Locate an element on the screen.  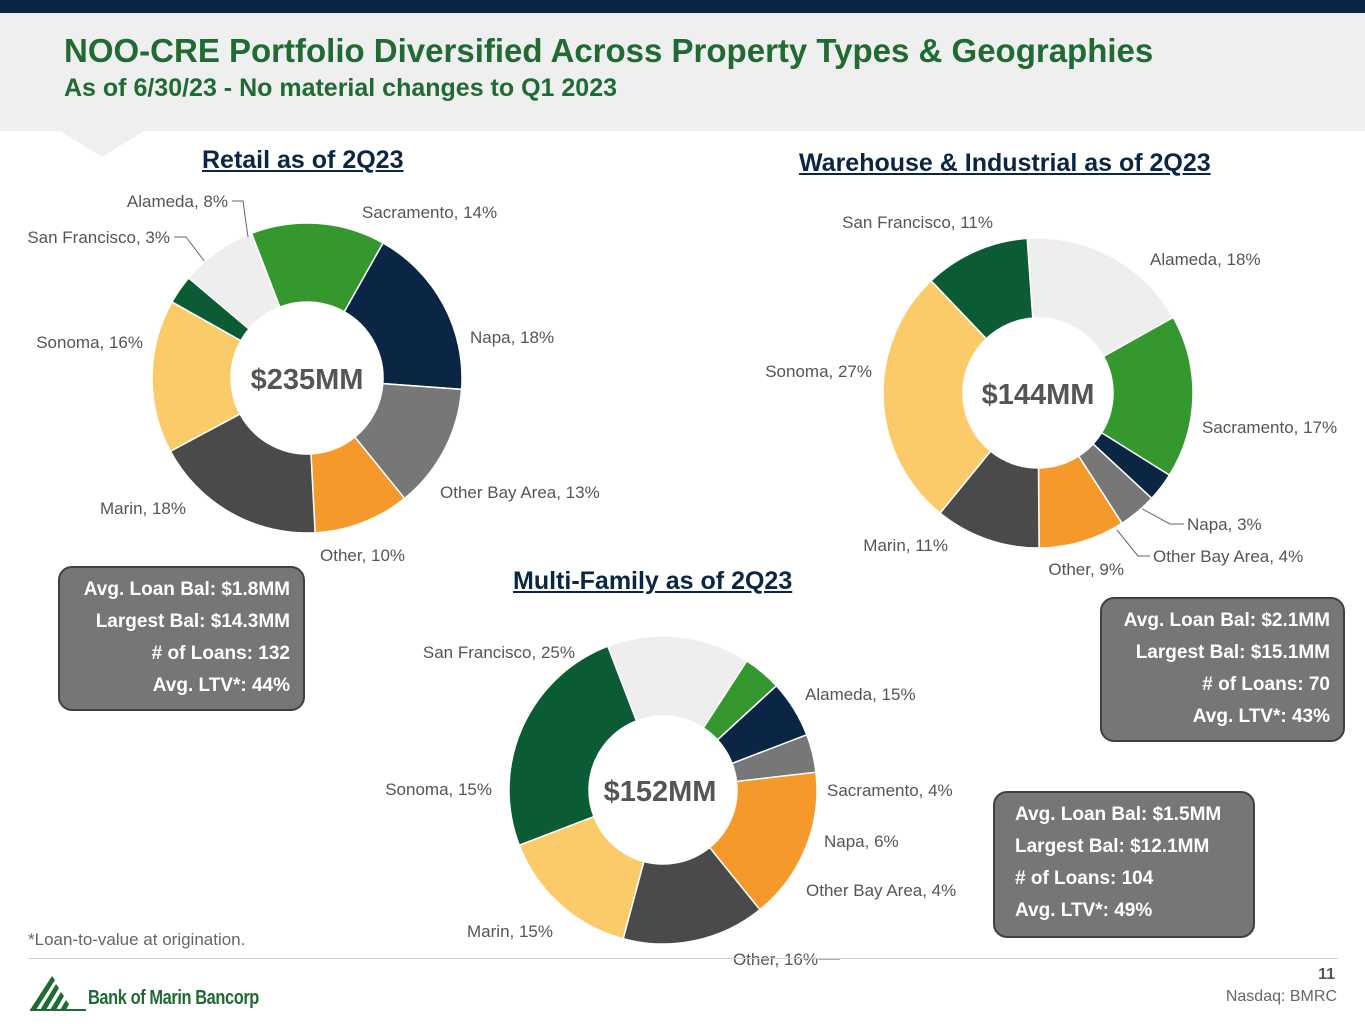
multifamily-largest-bal: Largest Bal: $12.1MM is located at coordinates (1112, 846).